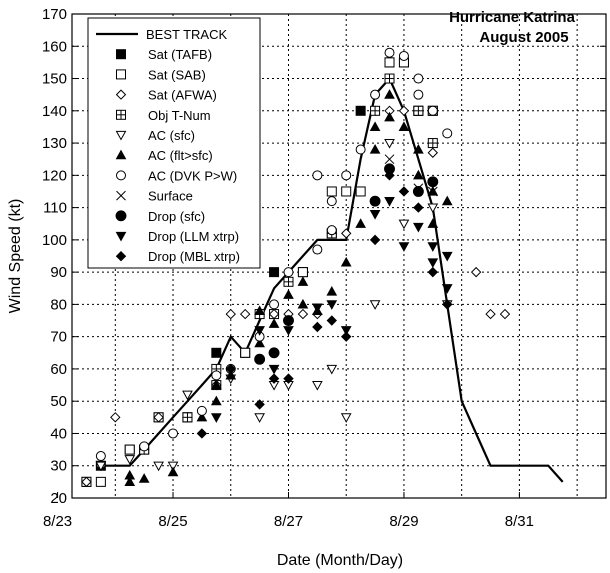 The image size is (610, 573). I want to click on y-tick-label: 50, so click(58, 401).